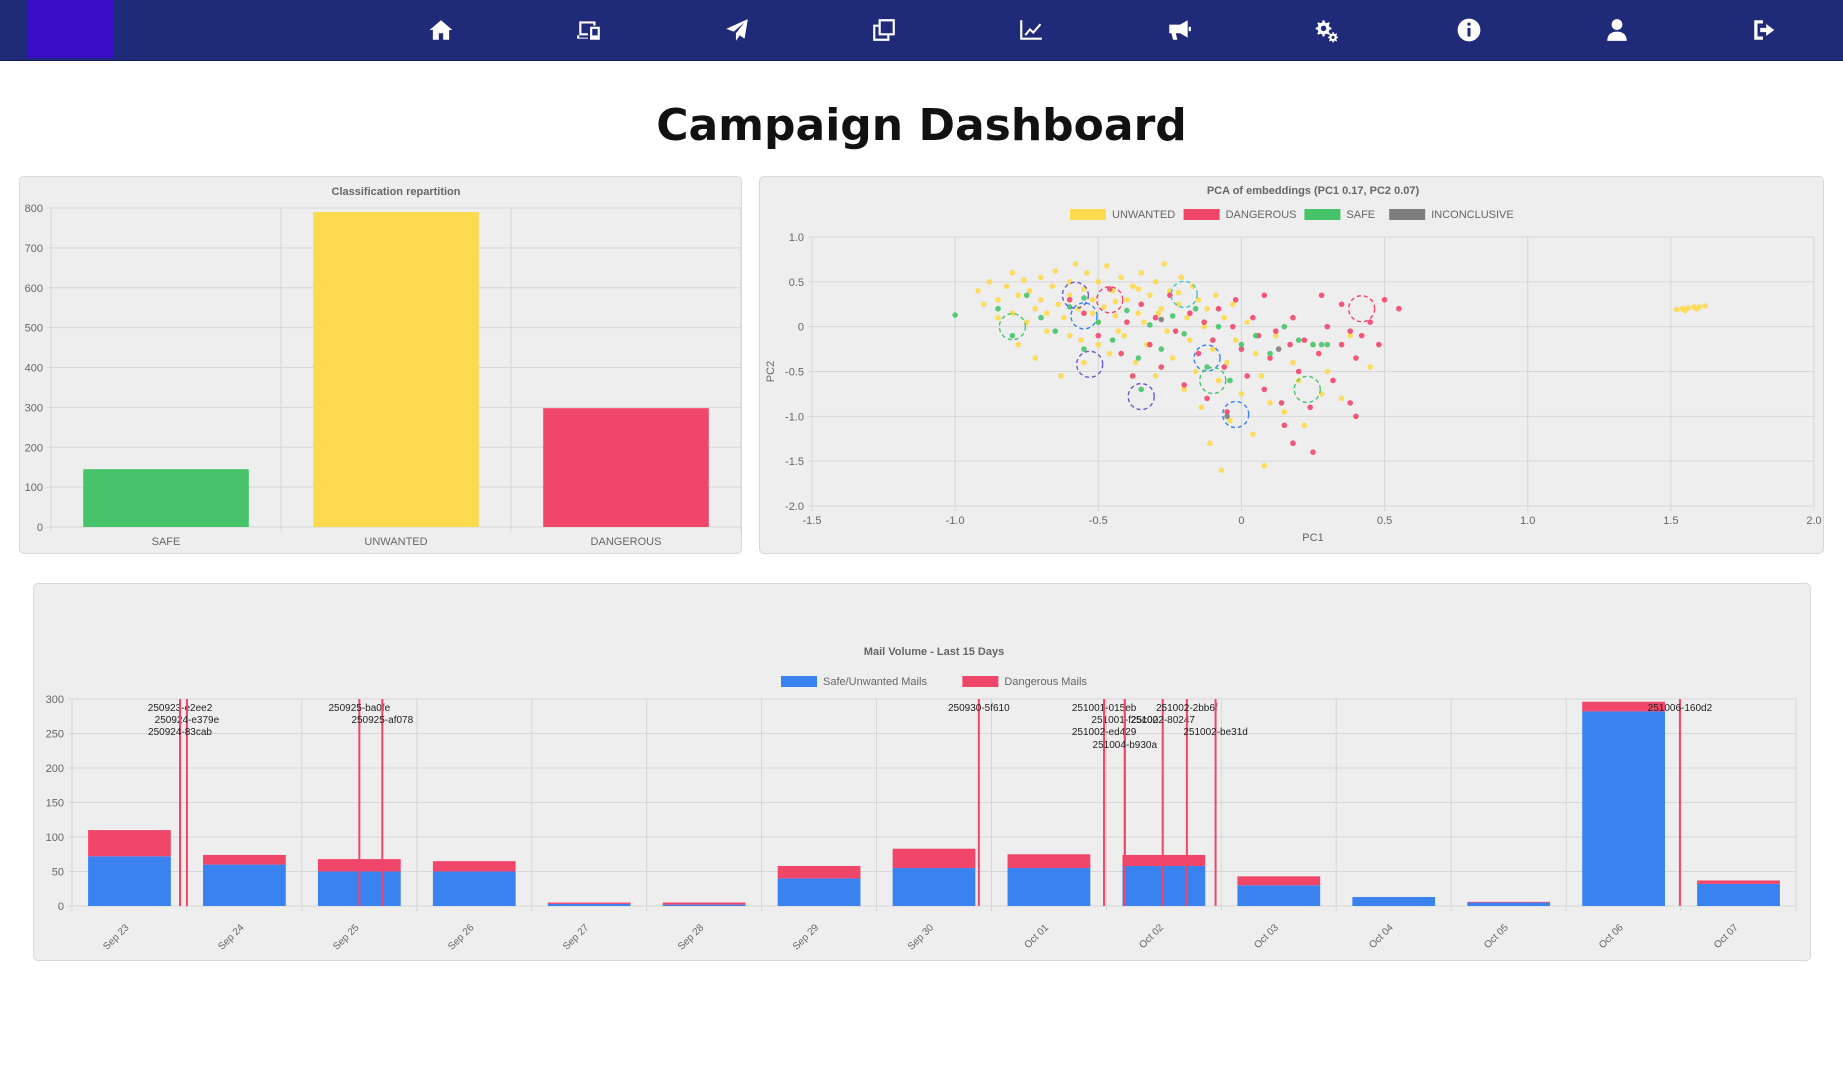  What do you see at coordinates (1469, 30) in the screenshot?
I see `info-icon` at bounding box center [1469, 30].